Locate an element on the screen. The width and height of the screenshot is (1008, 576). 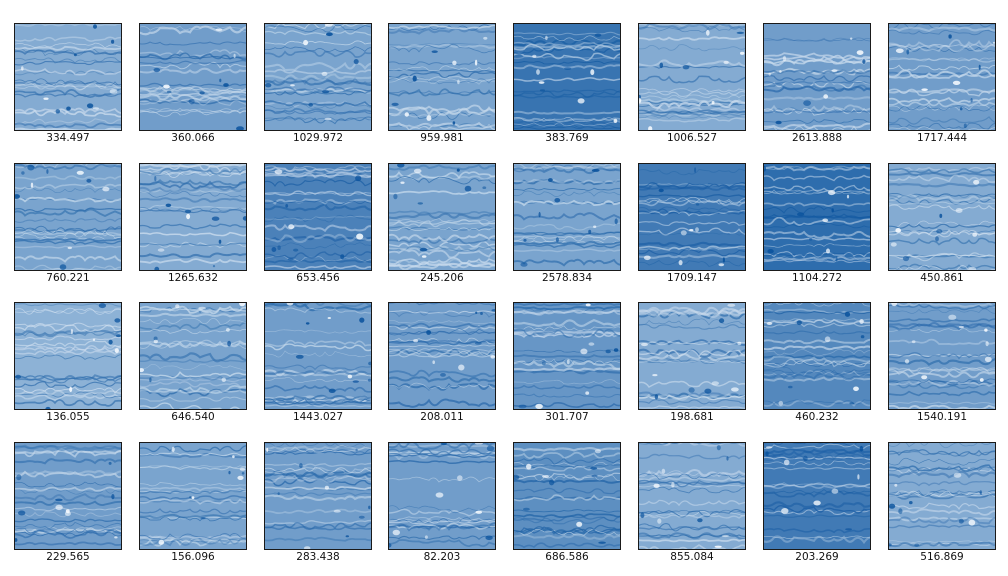
feature-tile: 283.438 is located at coordinates (318, 504).